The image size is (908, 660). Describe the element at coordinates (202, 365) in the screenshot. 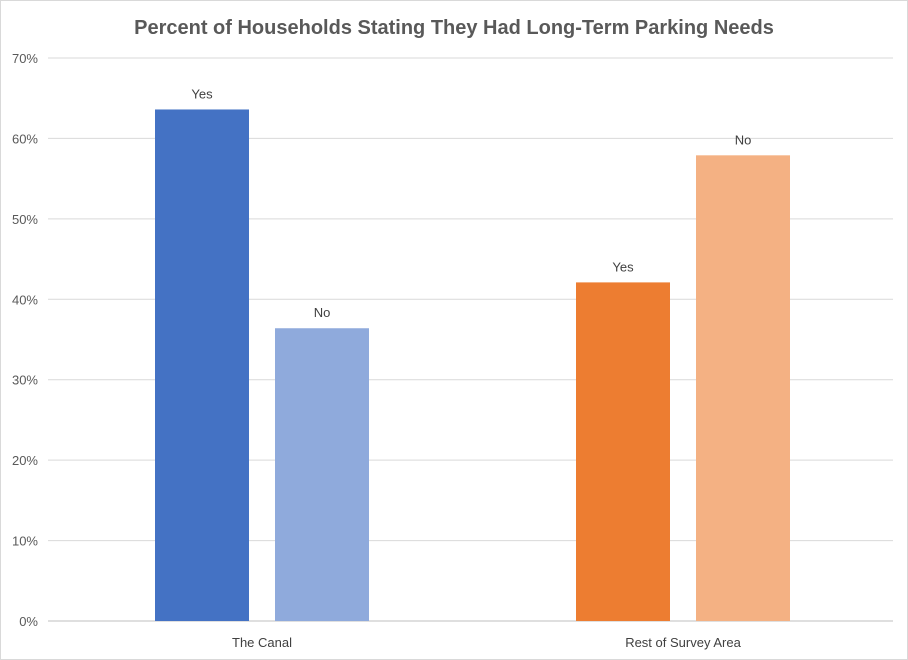

I see `bar-the-canal-yes` at that location.